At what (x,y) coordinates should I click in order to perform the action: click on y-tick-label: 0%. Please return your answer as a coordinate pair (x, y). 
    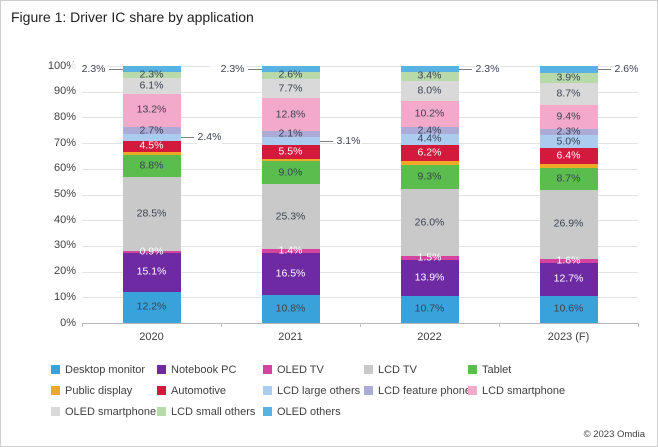
    Looking at the image, I should click on (68, 322).